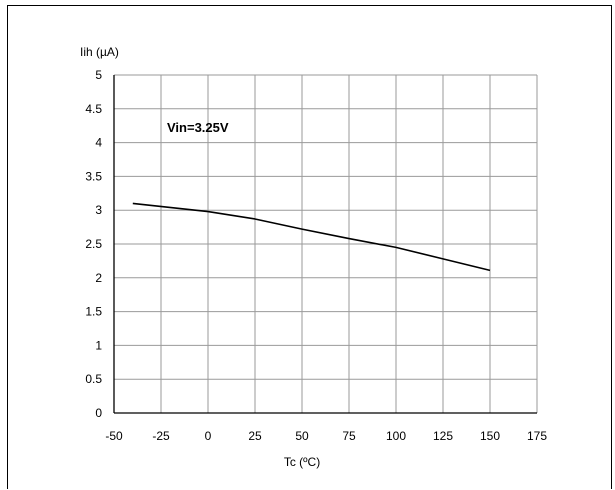 The image size is (615, 490). What do you see at coordinates (99, 52) in the screenshot?
I see `y-axis-label: Iih (µA)` at bounding box center [99, 52].